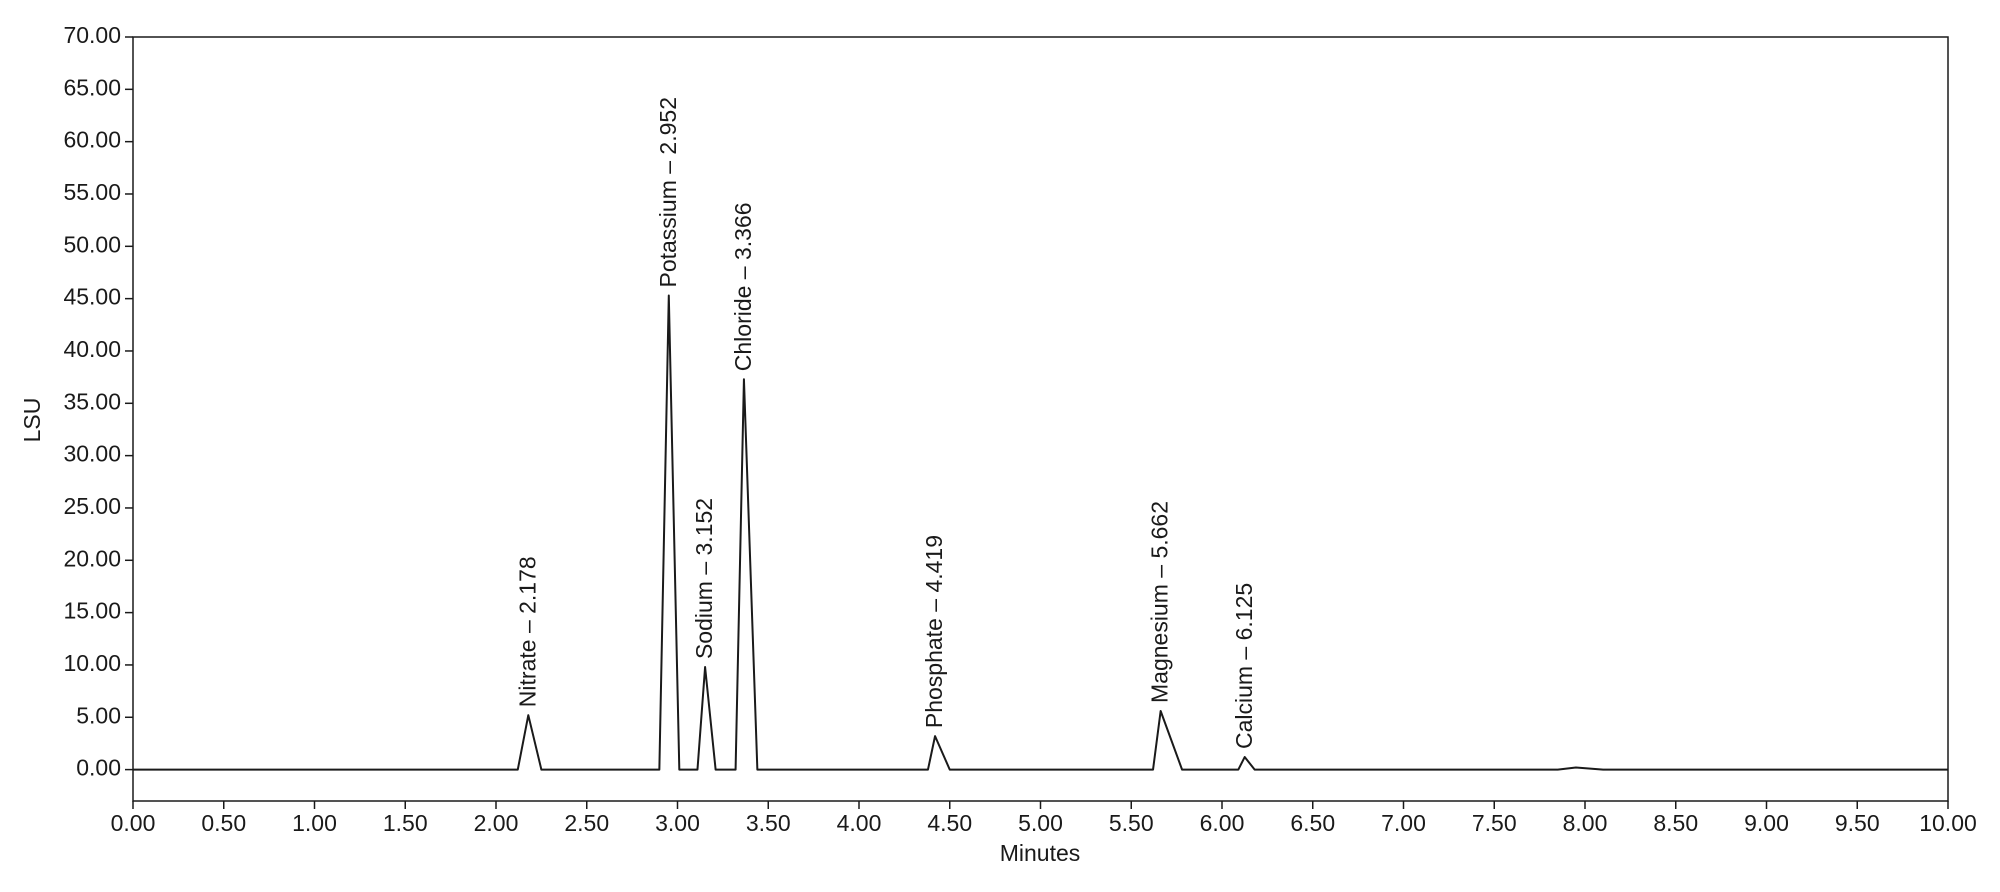 Image resolution: width=2000 pixels, height=892 pixels. What do you see at coordinates (1160, 602) in the screenshot?
I see `peak-label: Magnesium – 5.662` at bounding box center [1160, 602].